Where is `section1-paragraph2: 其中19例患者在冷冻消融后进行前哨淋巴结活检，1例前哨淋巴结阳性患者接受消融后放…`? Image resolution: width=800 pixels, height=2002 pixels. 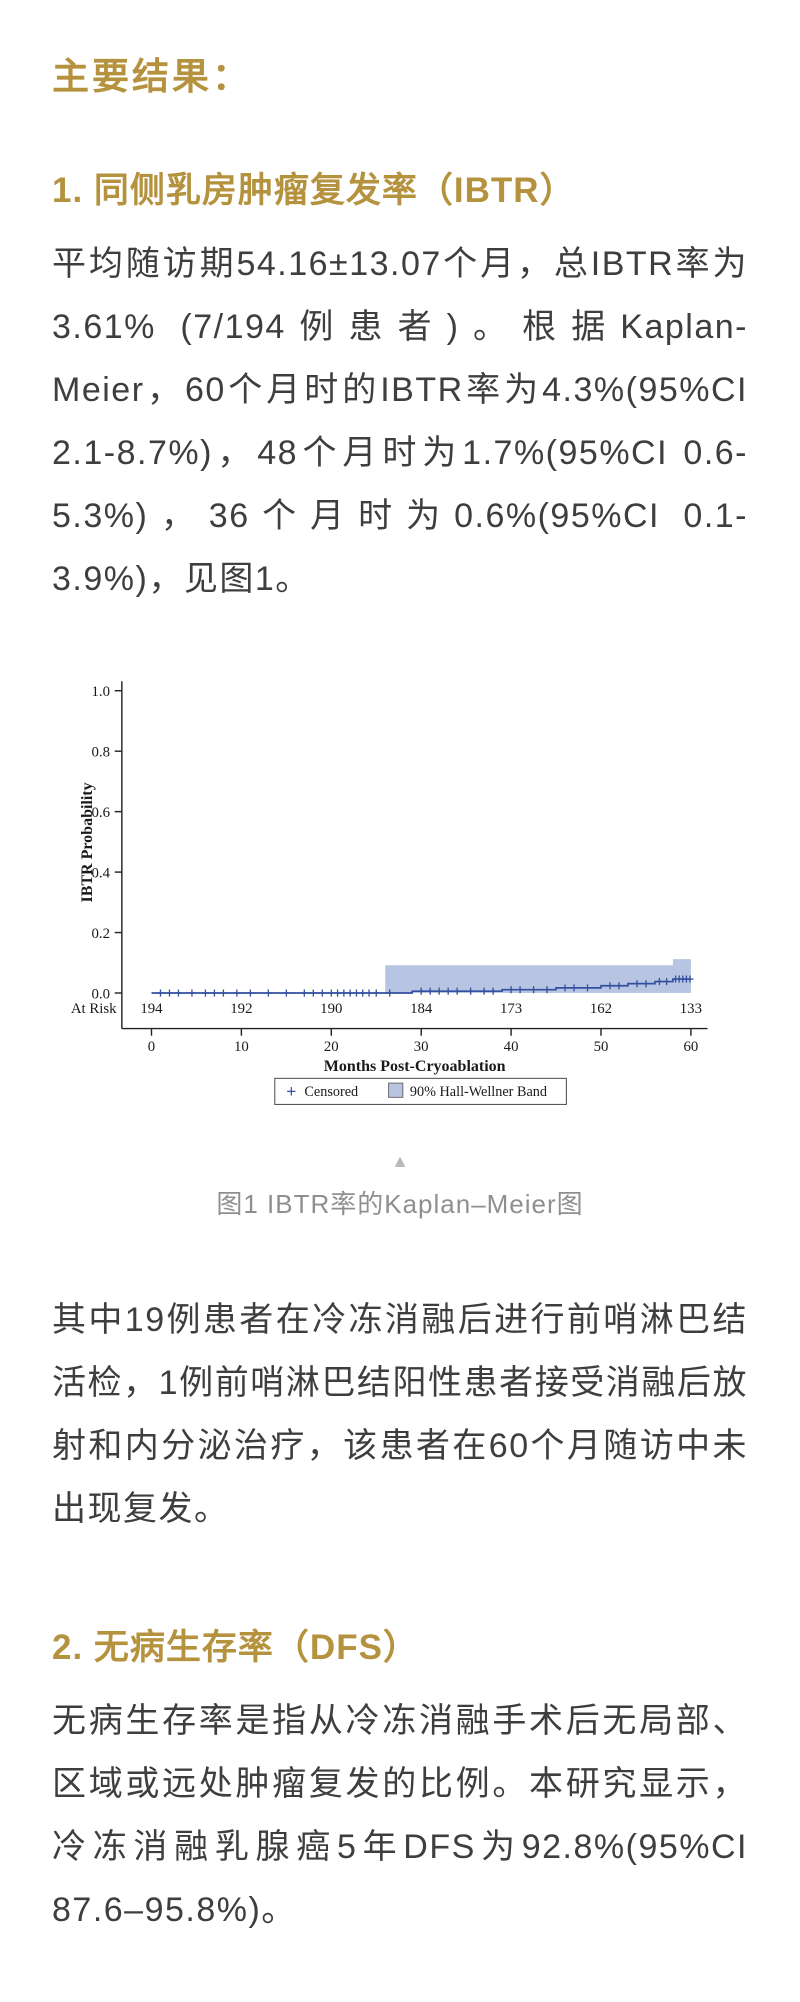
section1-paragraph2: 其中19例患者在冷冻消融后进行前哨淋巴结活检，1例前哨淋巴结阳性患者接受消融后放… is located at coordinates (400, 1414).